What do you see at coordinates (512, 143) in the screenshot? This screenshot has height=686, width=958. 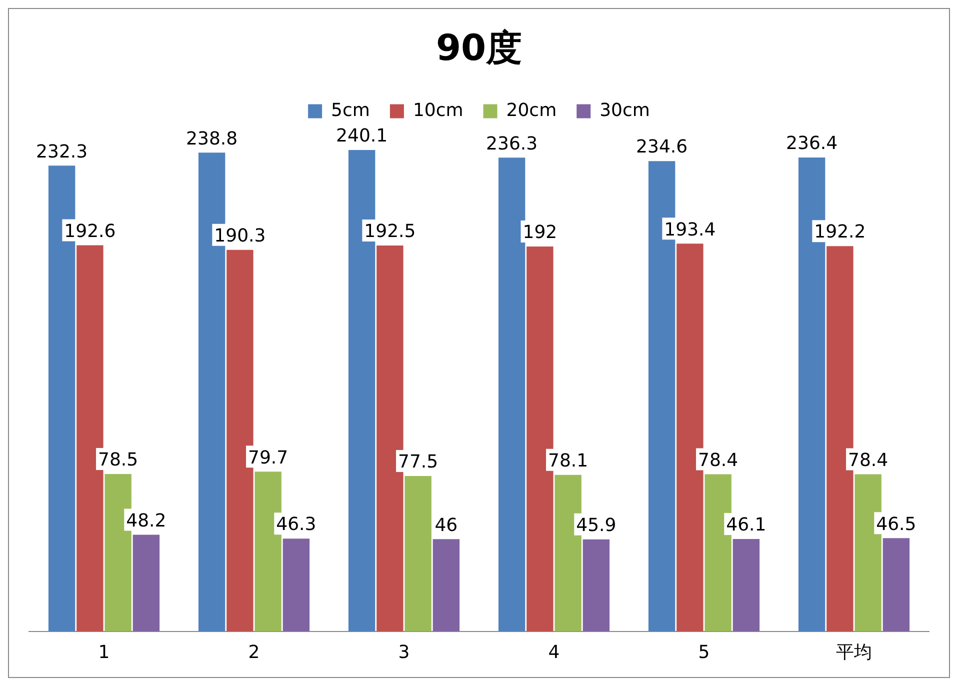 I see `data-label: 236.3` at bounding box center [512, 143].